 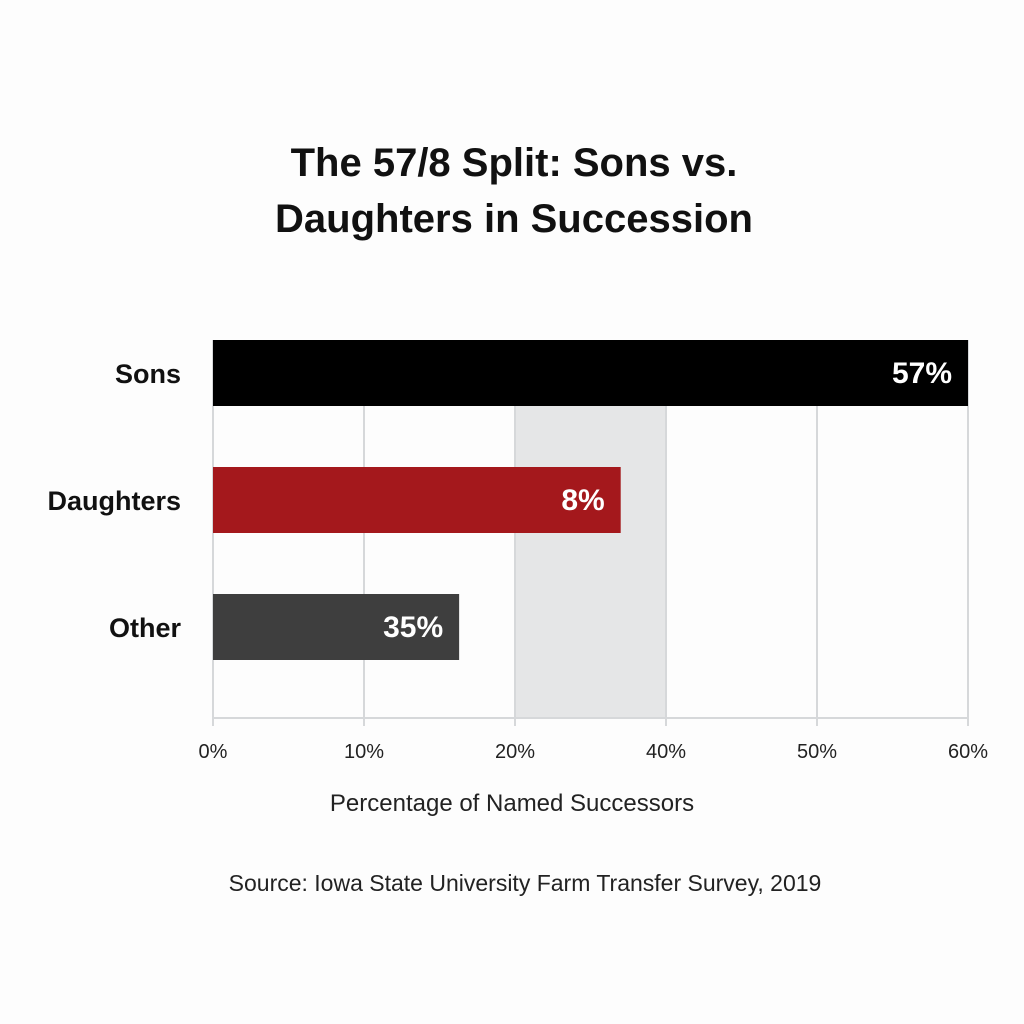 What do you see at coordinates (336, 627) in the screenshot?
I see `bar-other` at bounding box center [336, 627].